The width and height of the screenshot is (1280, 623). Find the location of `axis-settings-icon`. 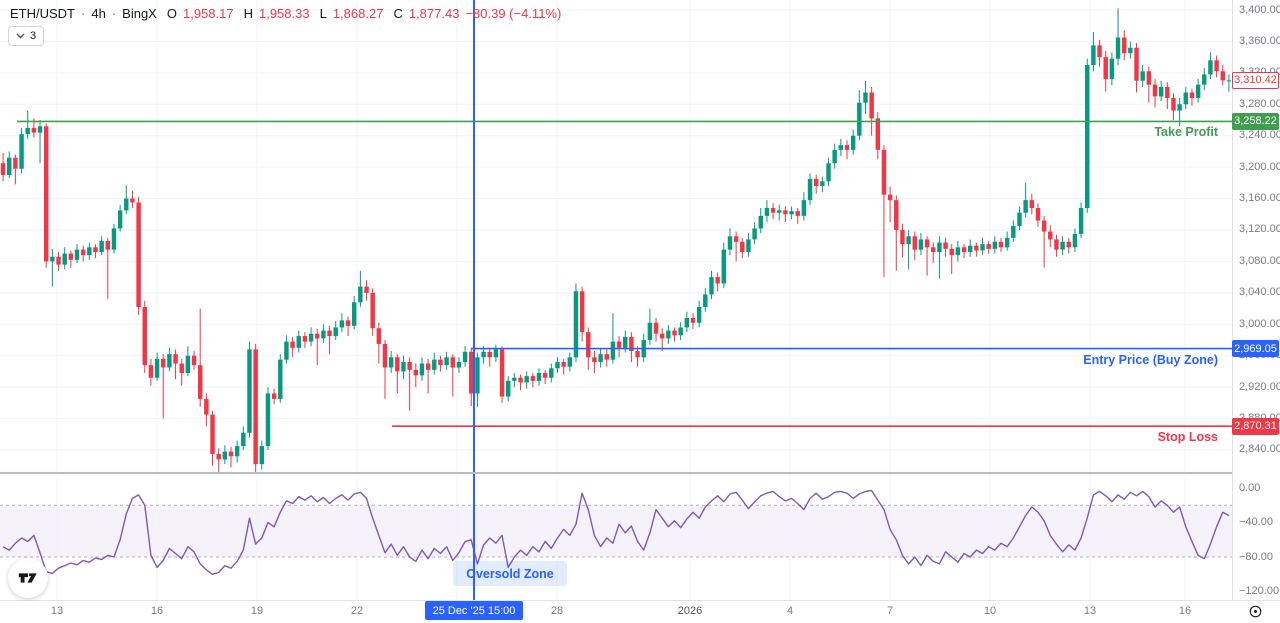

axis-settings-icon is located at coordinates (1255, 611).